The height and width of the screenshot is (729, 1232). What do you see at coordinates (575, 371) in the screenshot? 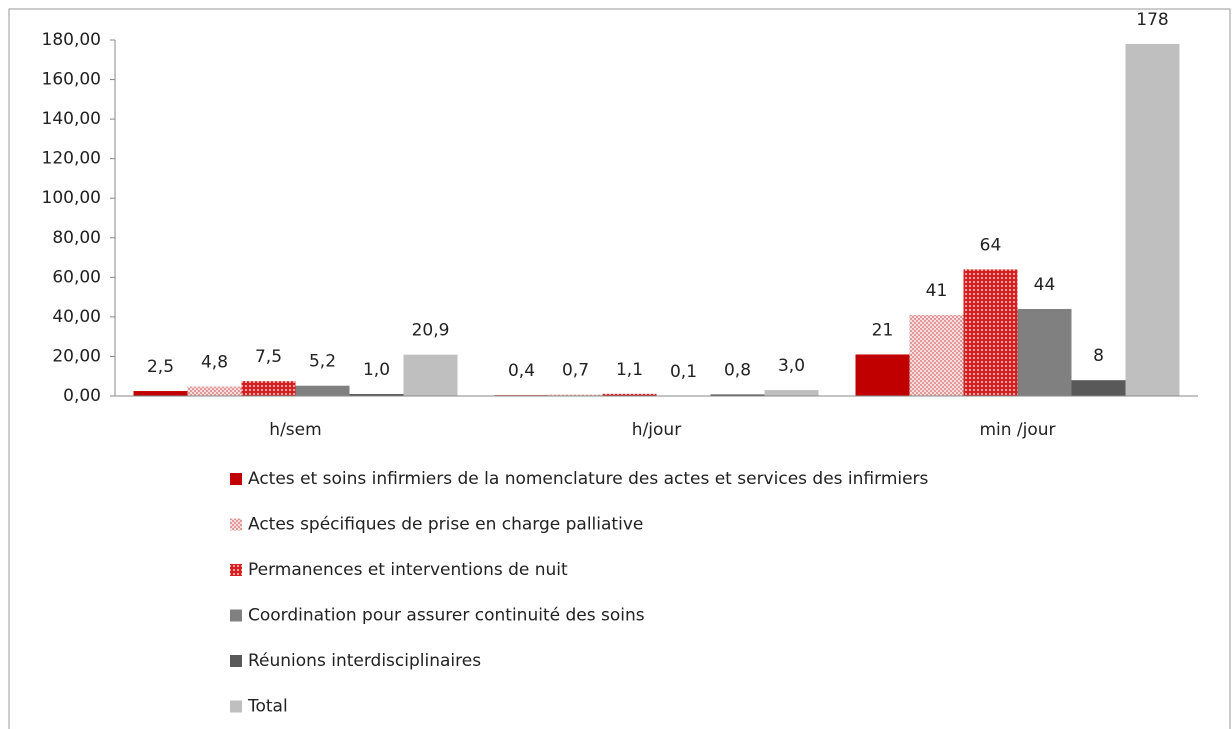
I see `data-label: 0,7` at bounding box center [575, 371].